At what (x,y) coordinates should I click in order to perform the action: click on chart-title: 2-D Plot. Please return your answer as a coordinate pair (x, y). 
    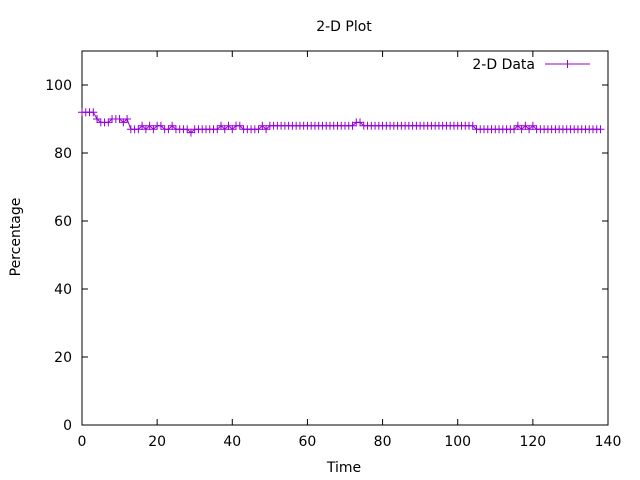
    Looking at the image, I should click on (344, 27).